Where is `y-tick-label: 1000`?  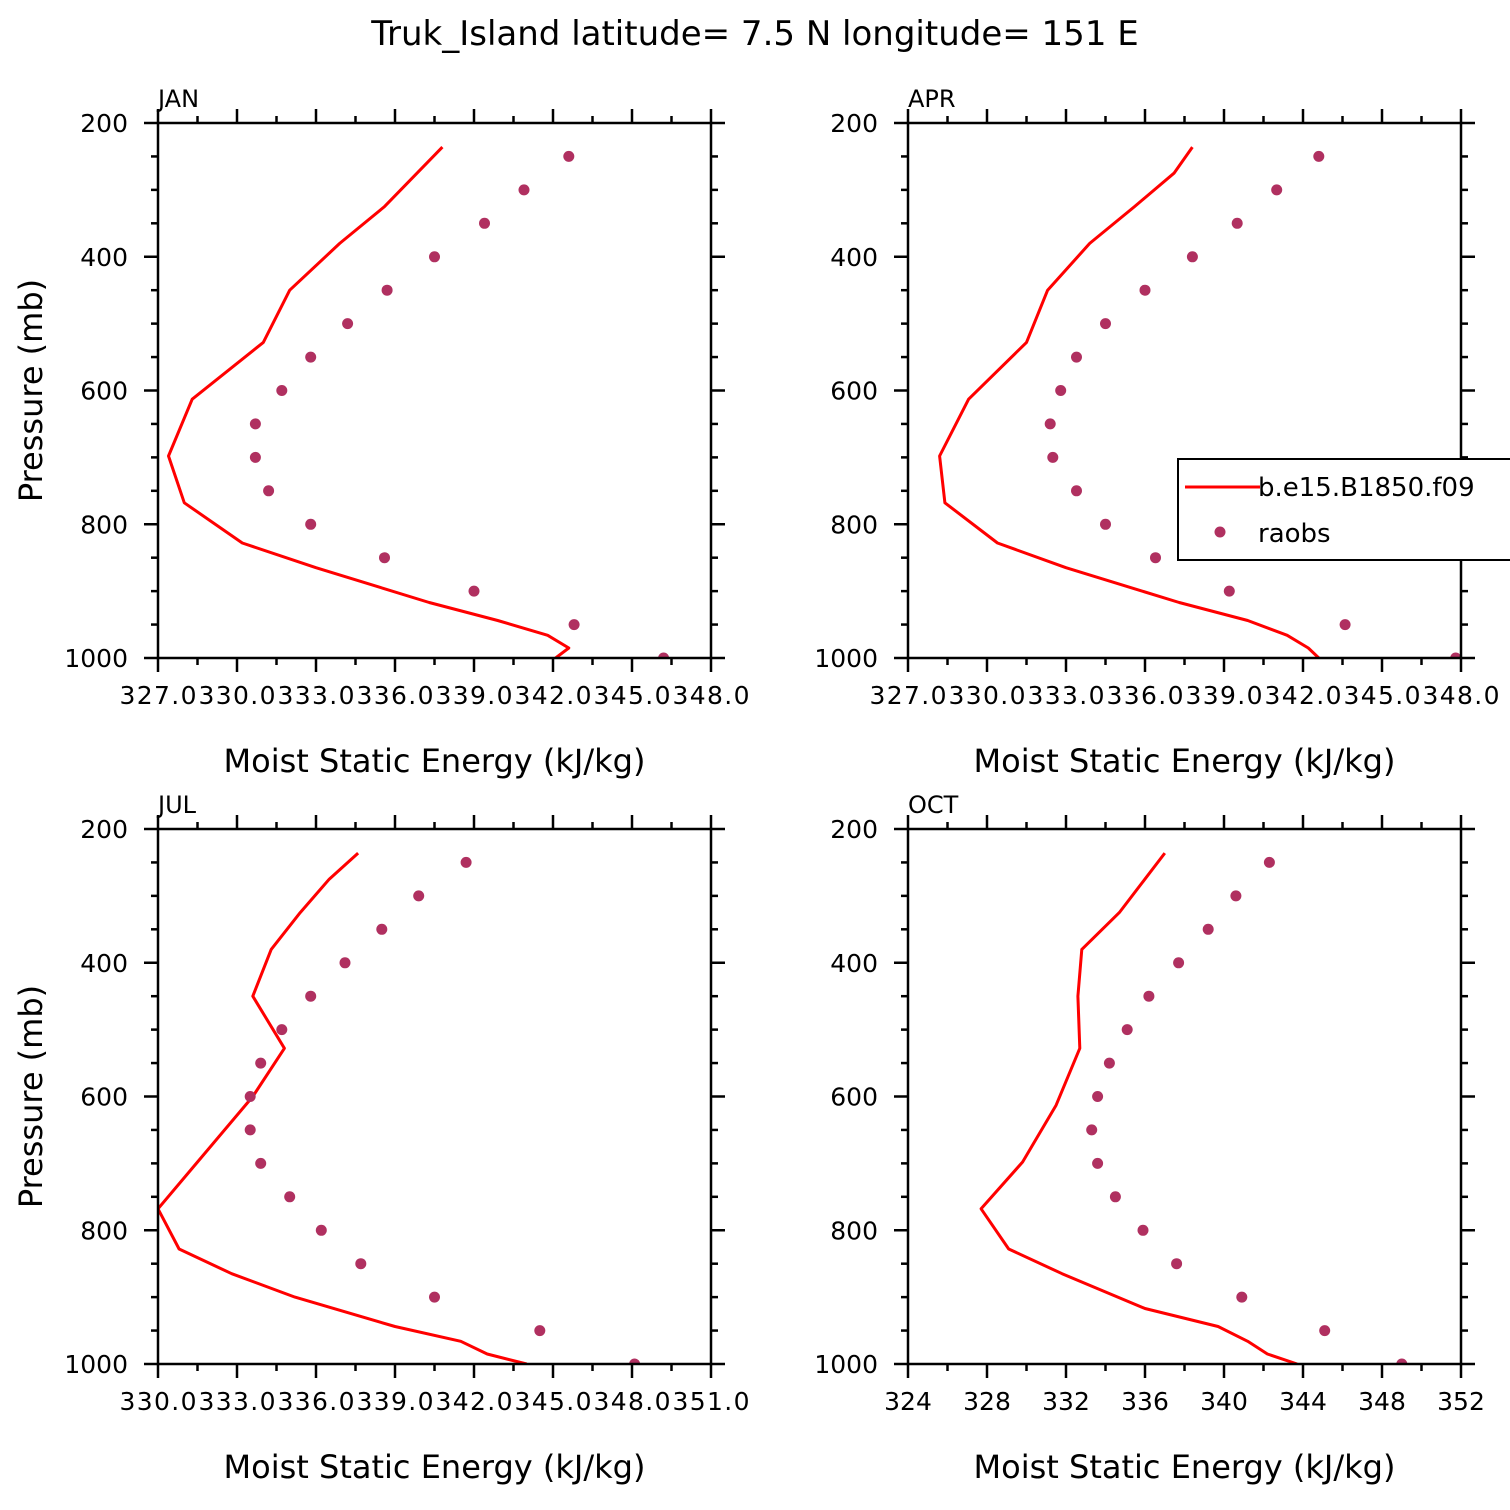 y-tick-label: 1000 is located at coordinates (846, 1364).